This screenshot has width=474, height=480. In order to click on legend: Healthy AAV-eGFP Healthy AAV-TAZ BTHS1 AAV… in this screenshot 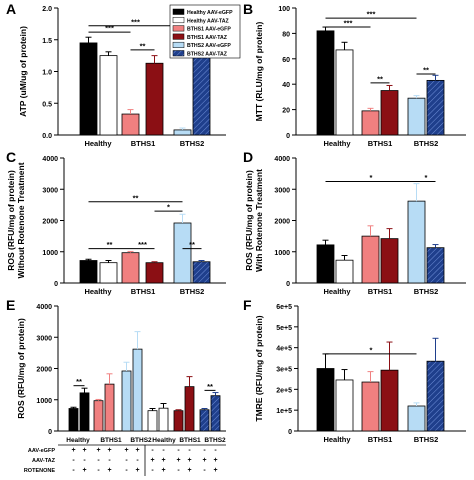, I will do `click(205, 31)`.